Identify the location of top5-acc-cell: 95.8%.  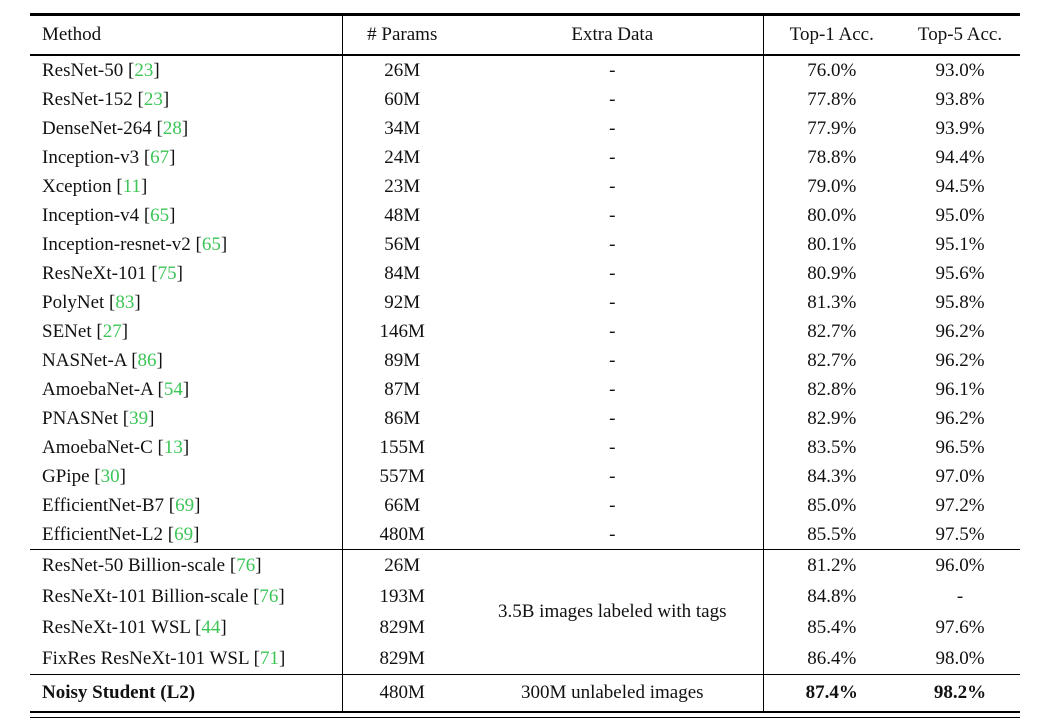
(960, 302).